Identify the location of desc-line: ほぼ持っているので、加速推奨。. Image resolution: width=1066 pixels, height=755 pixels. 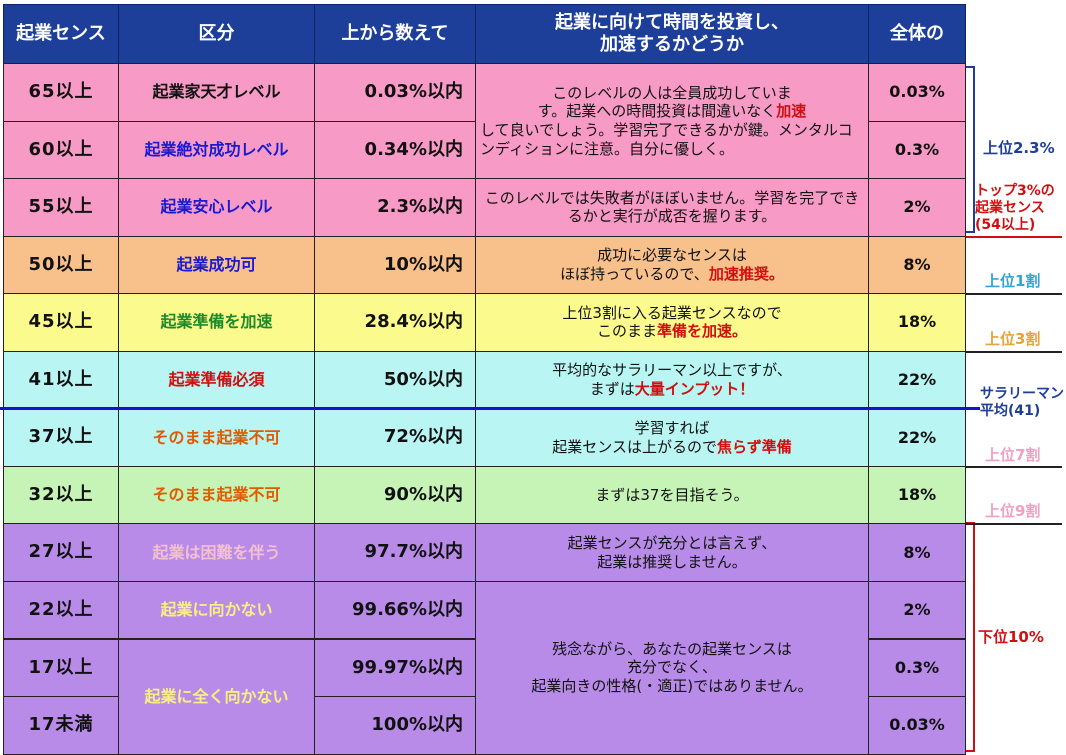
(672, 274).